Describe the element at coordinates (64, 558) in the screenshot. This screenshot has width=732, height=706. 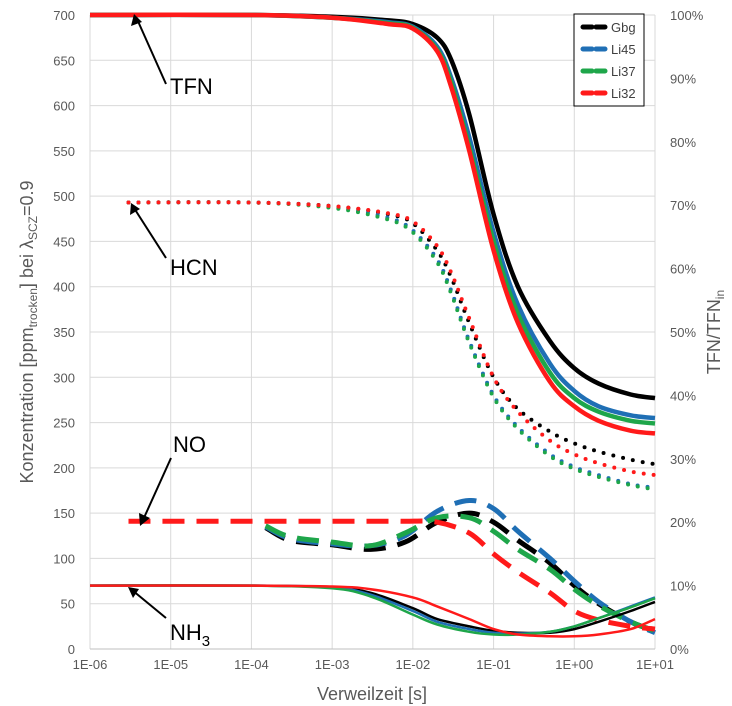
I see `y-tick-label: 100` at that location.